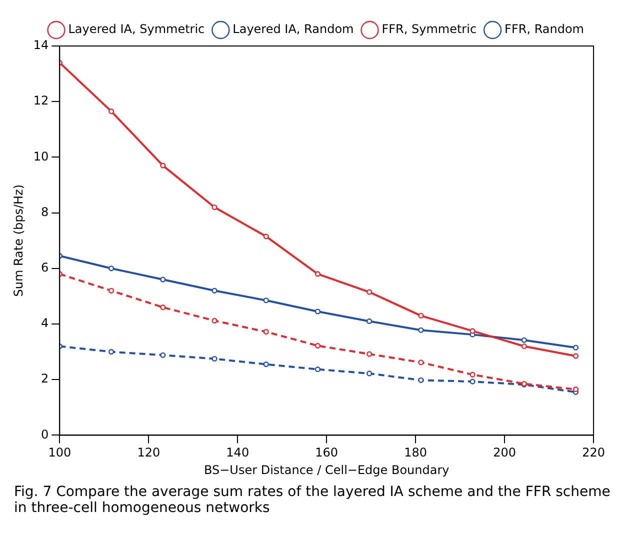 The width and height of the screenshot is (628, 556). I want to click on y-tick-label: 2, so click(45, 379).